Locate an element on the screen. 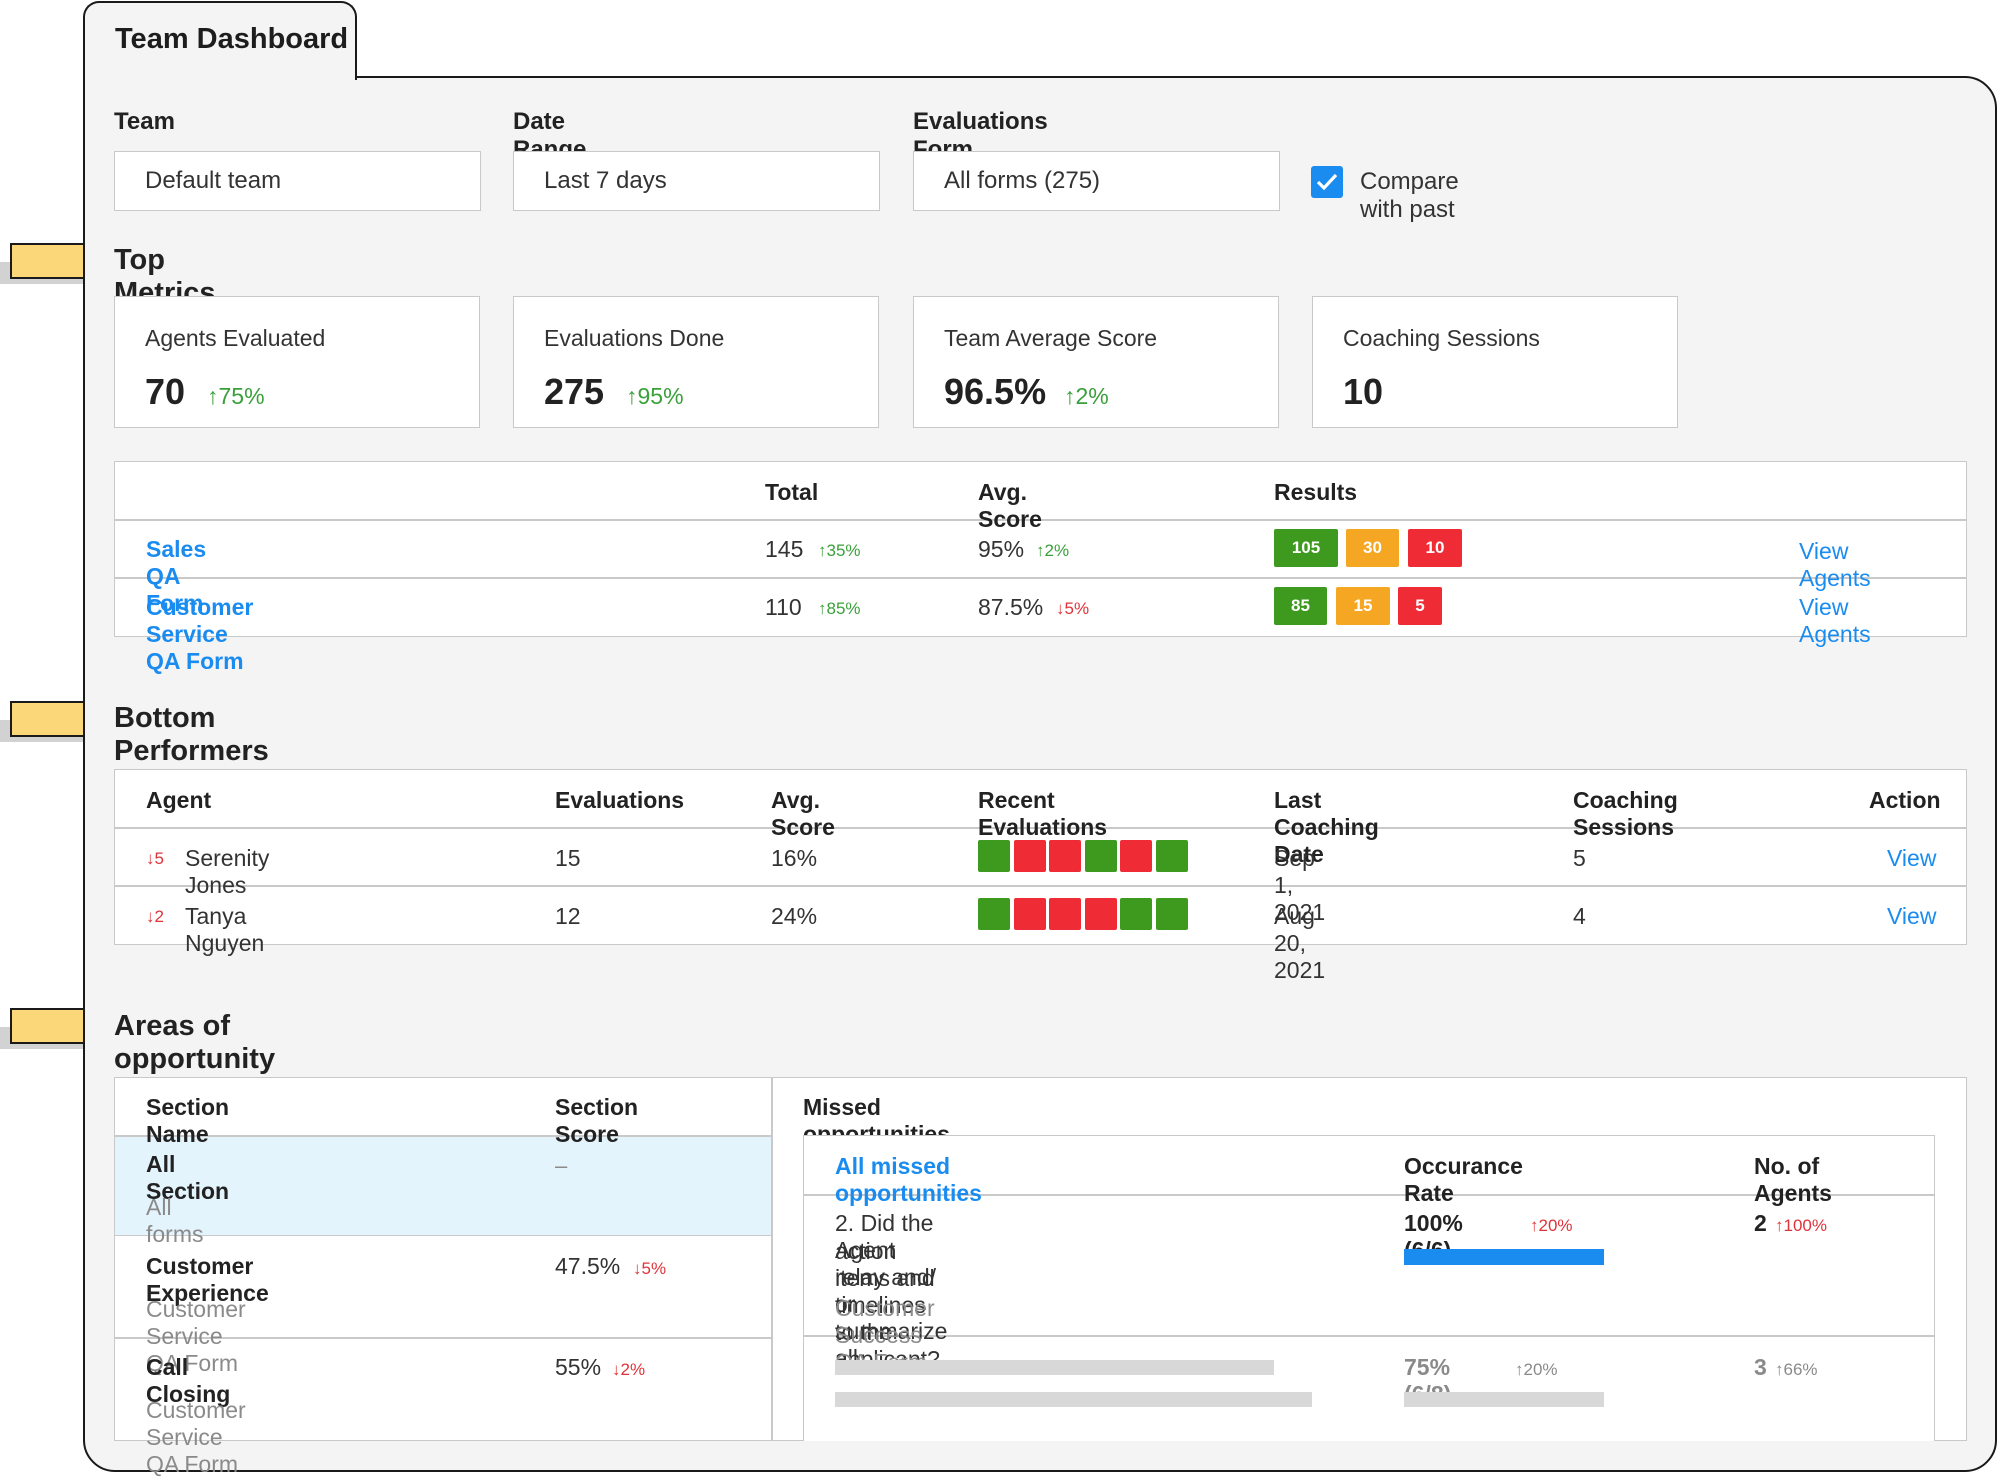 This screenshot has height=1478, width=1999. header-section-score: Section Score is located at coordinates (597, 1120).